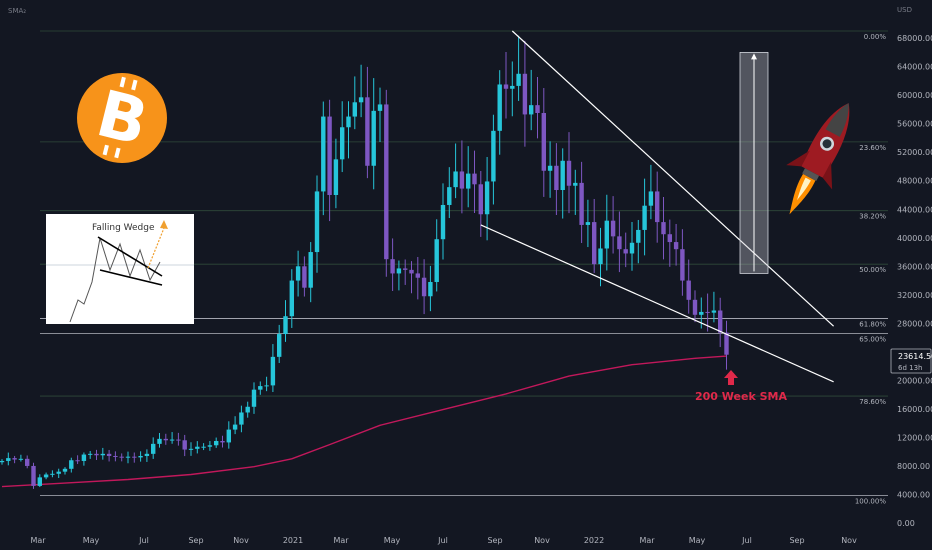 The height and width of the screenshot is (550, 932). What do you see at coordinates (741, 386) in the screenshot?
I see `sma-annotation: 200 Week SMA` at bounding box center [741, 386].